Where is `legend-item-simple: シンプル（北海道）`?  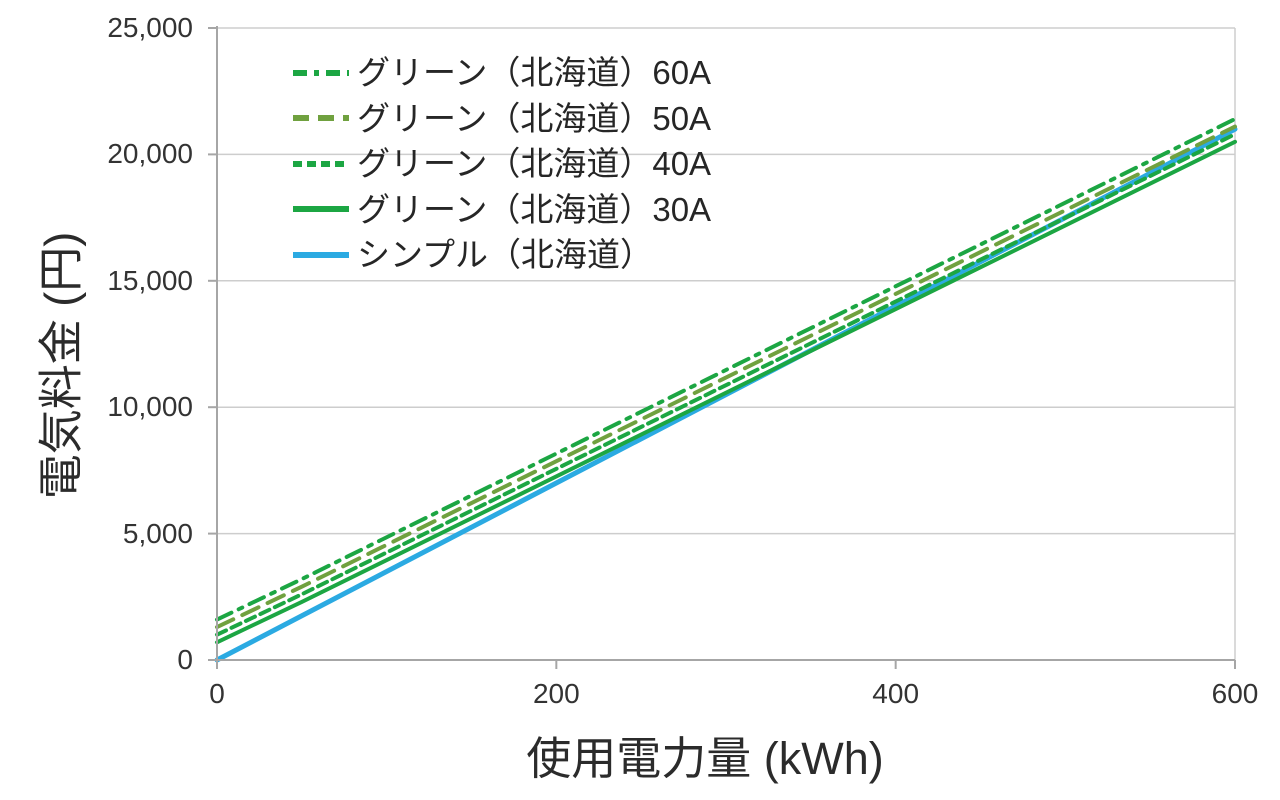
legend-item-simple: シンプル（北海道） is located at coordinates (502, 255).